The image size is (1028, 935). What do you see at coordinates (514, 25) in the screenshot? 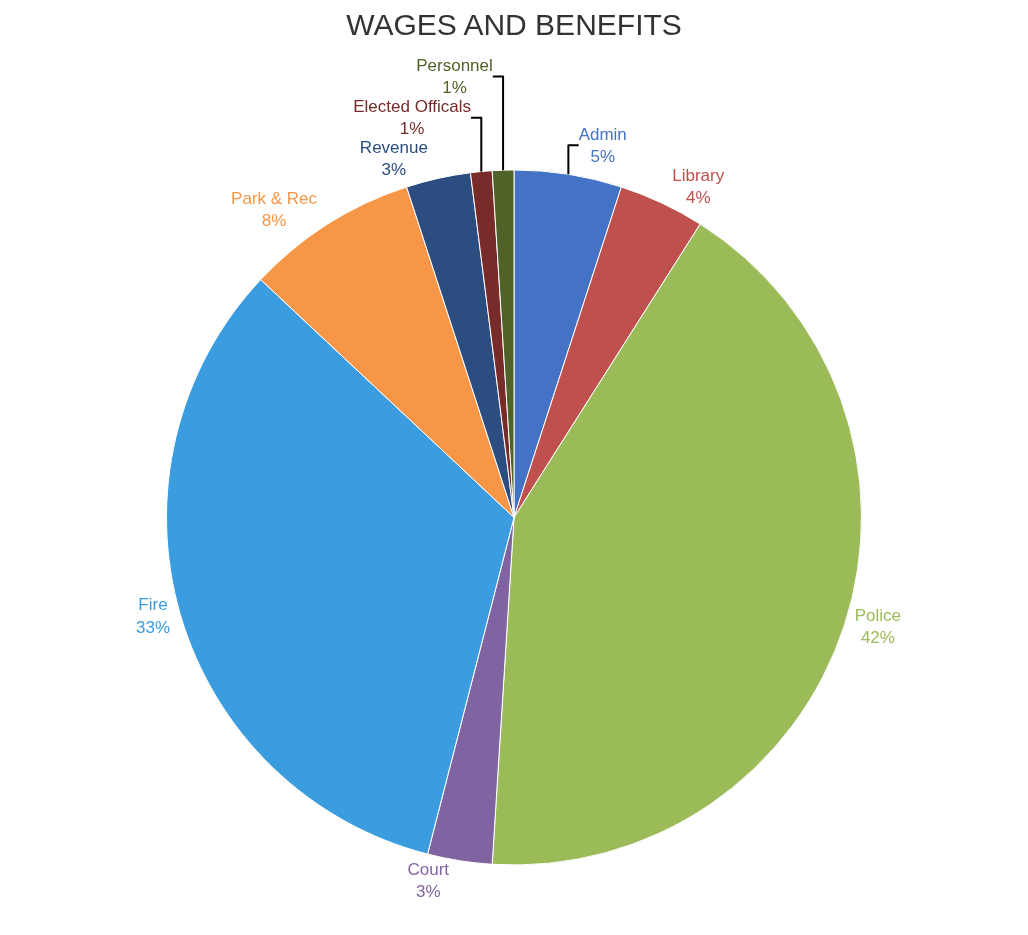
I see `chart-title: WAGES AND BENEFITS` at bounding box center [514, 25].